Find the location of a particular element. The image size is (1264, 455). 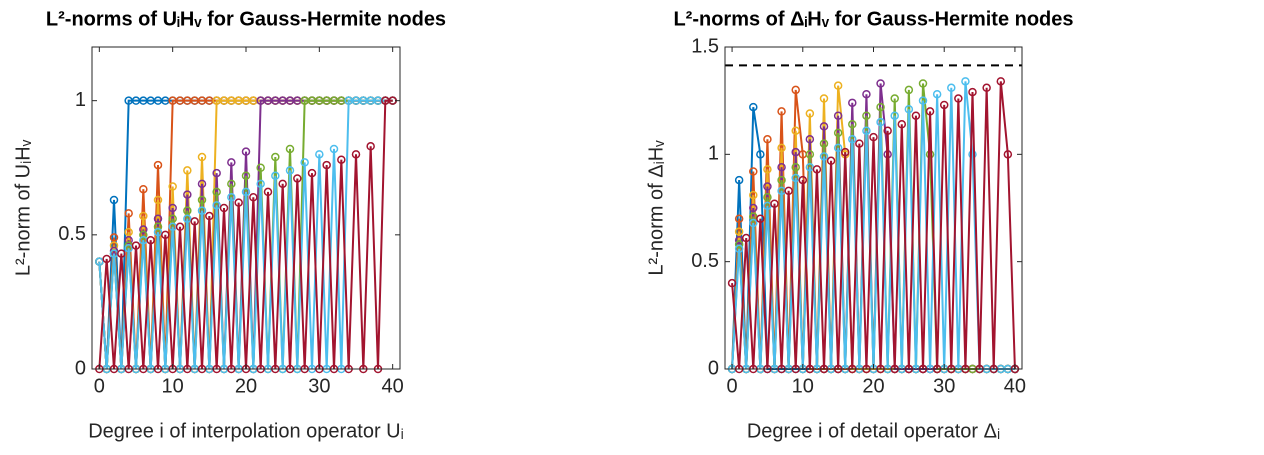

x-tick-label: 30 is located at coordinates (944, 386).